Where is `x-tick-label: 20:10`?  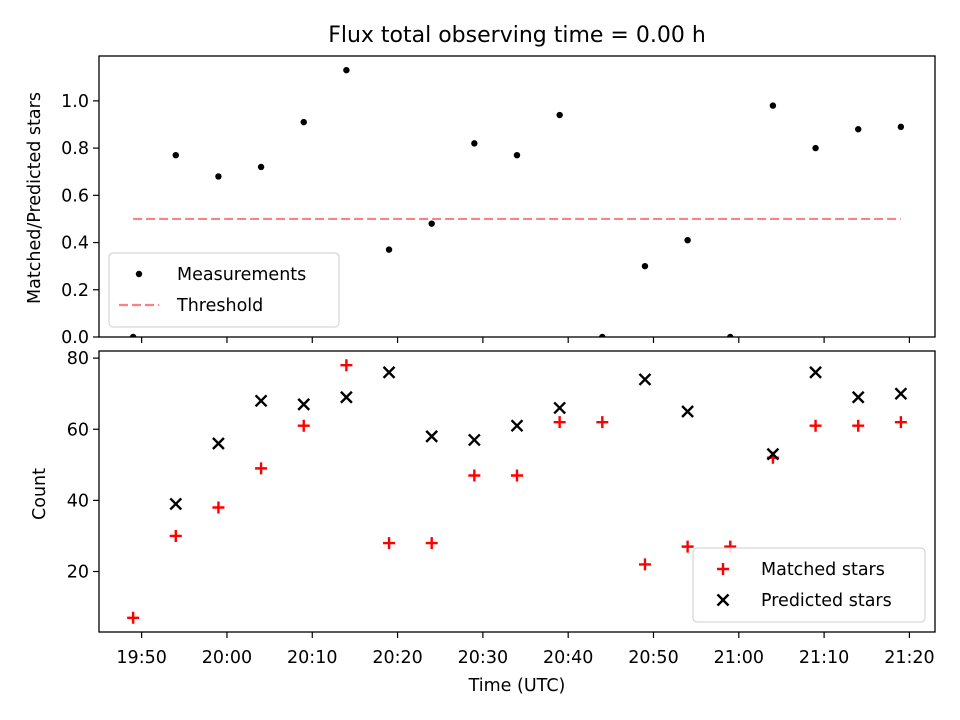
x-tick-label: 20:10 is located at coordinates (312, 658).